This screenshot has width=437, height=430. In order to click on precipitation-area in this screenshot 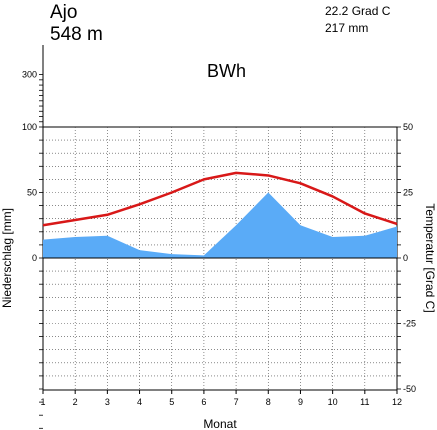, I will do `click(220, 225)`.